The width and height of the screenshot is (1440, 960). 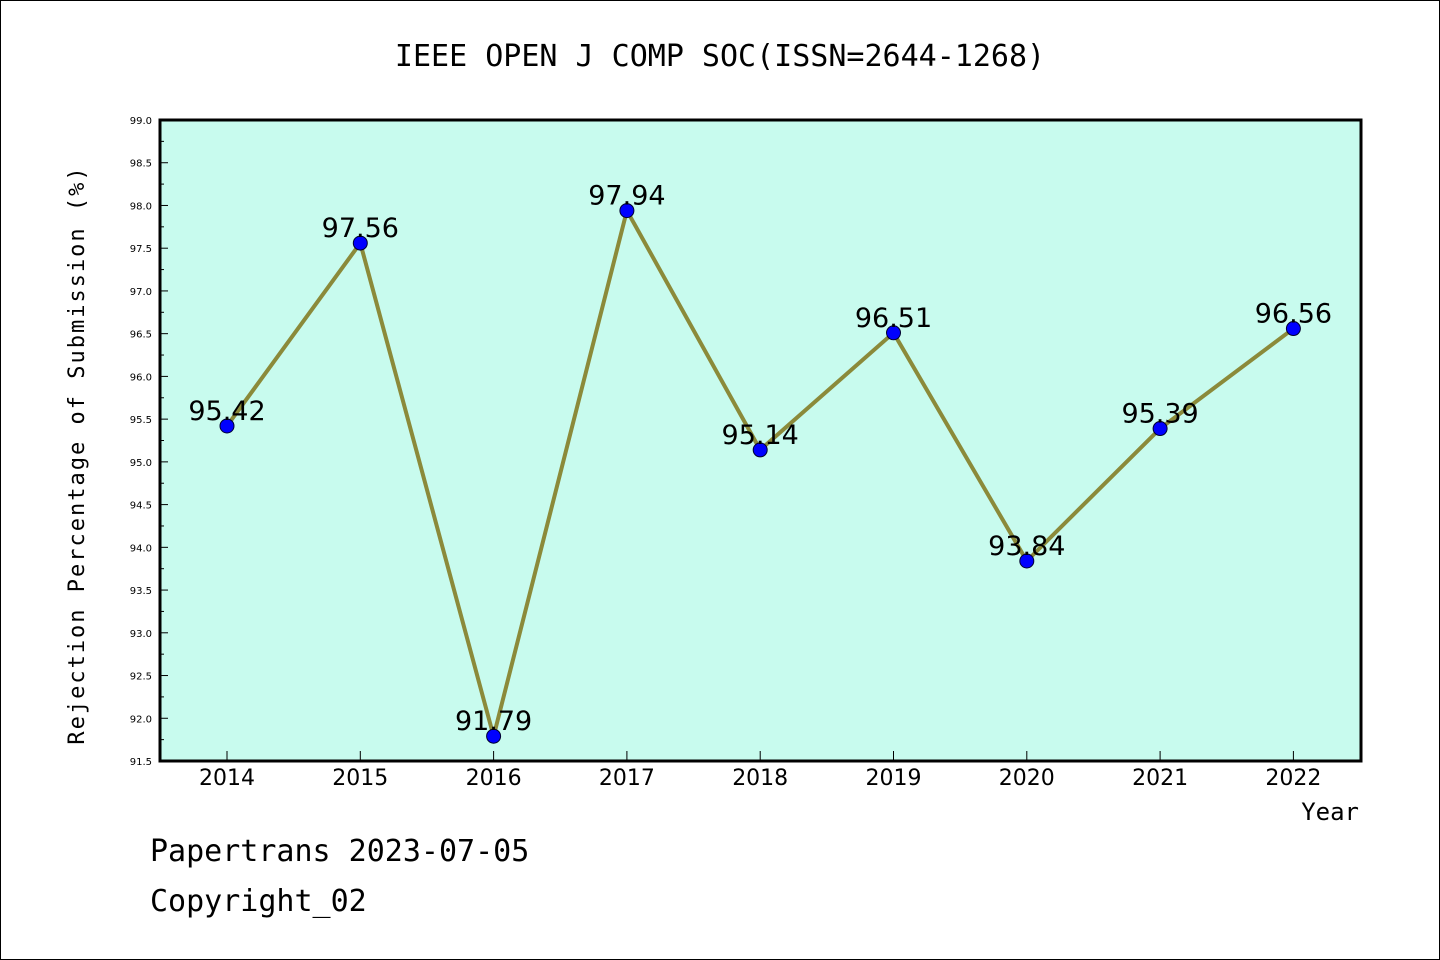 I want to click on data-label: 96.51, so click(x=893, y=318).